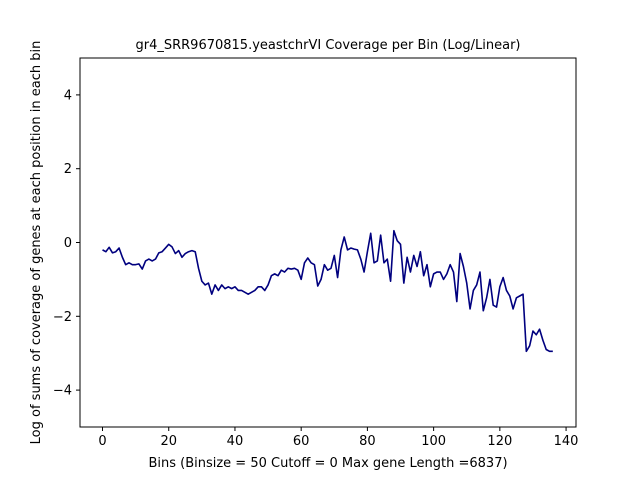 This screenshot has height=480, width=640. Describe the element at coordinates (235, 441) in the screenshot. I see `x-tick-label: 40` at that location.